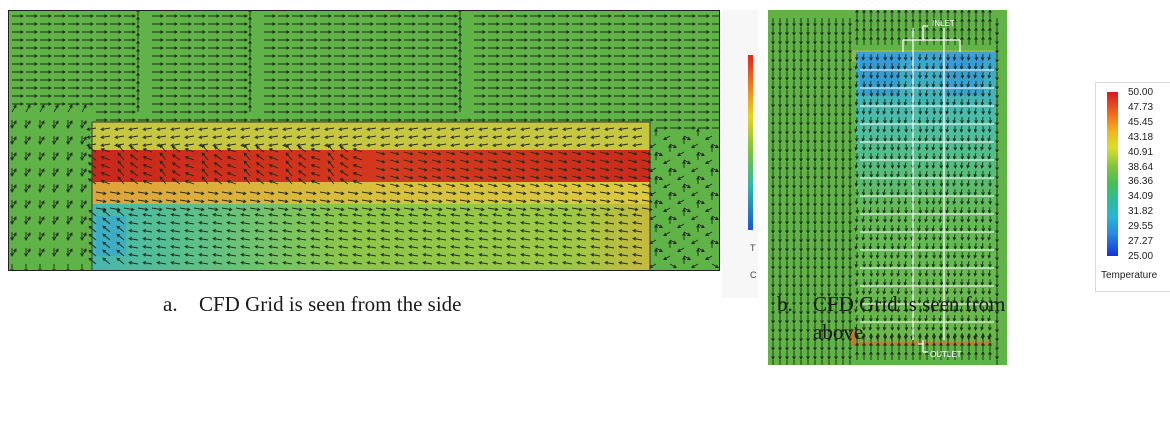 This screenshot has width=1170, height=430. I want to click on caption-b-line2: above, so click(838, 332).